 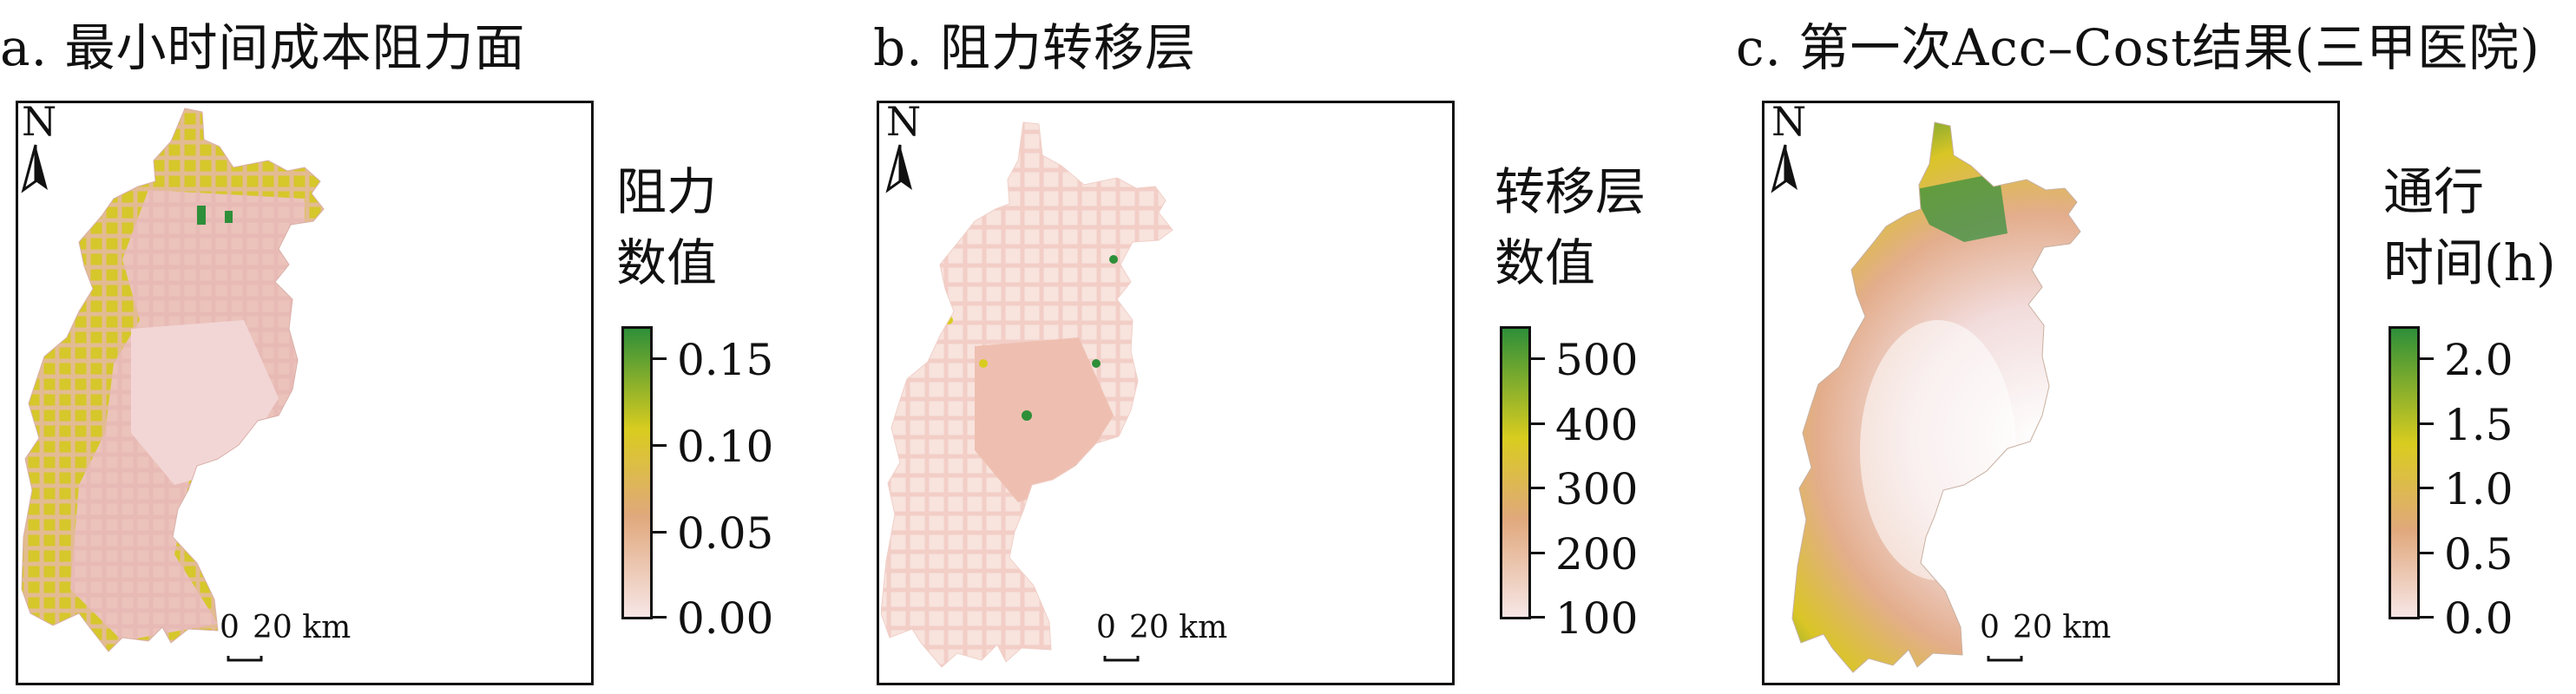 I want to click on legend-a-title-line1: 阻力, so click(x=667, y=192).